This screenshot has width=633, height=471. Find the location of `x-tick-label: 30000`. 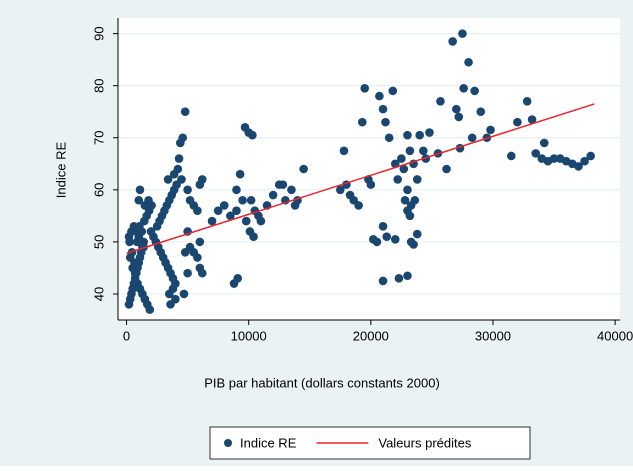

x-tick-label: 30000 is located at coordinates (493, 335).